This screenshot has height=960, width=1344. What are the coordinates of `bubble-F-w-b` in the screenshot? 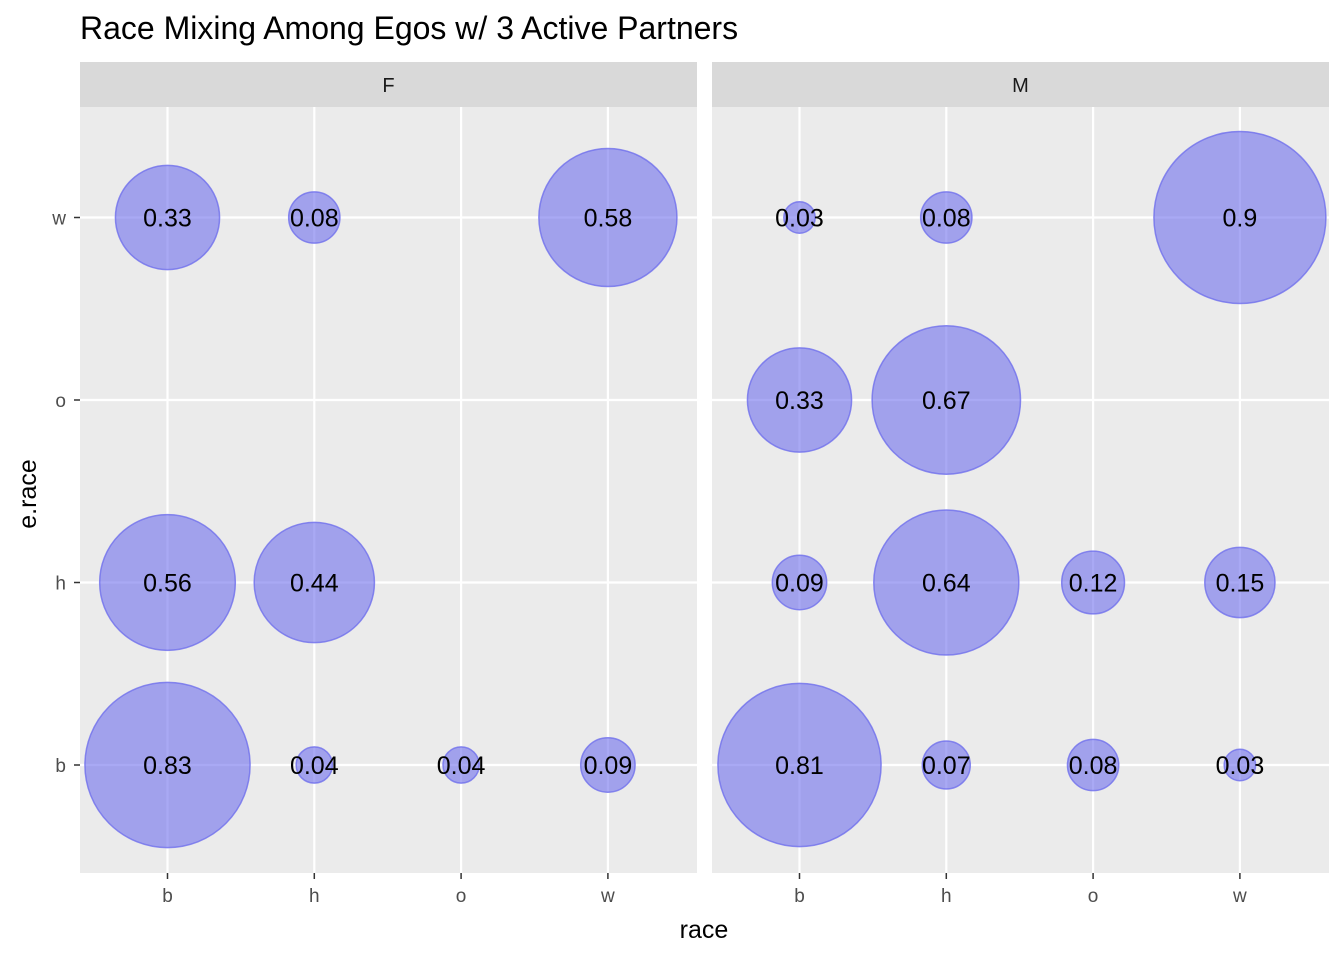 It's located at (607, 765).